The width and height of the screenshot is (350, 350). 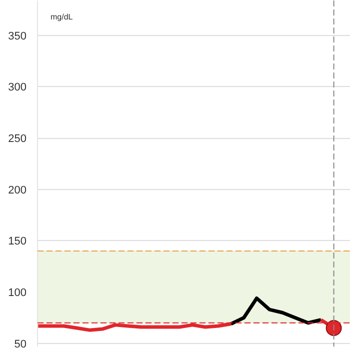 What do you see at coordinates (17, 293) in the screenshot?
I see `y-tick-label: 100` at bounding box center [17, 293].